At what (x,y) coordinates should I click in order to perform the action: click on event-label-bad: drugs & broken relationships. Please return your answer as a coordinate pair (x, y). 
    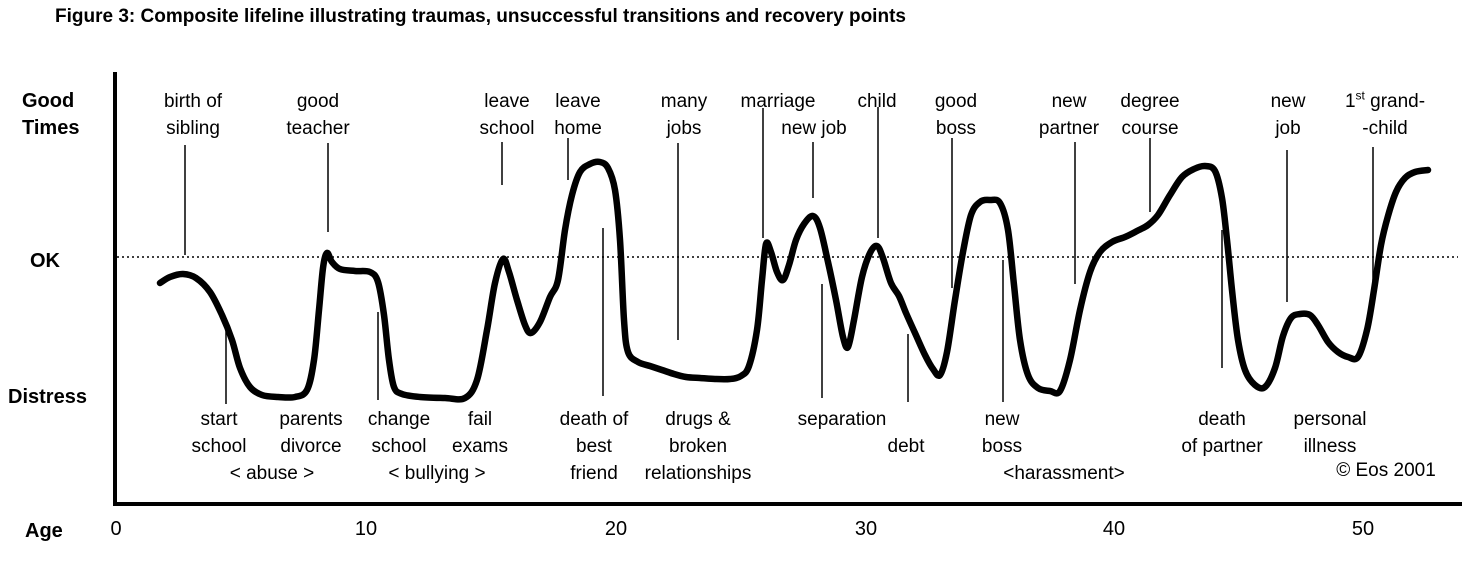
    Looking at the image, I should click on (698, 446).